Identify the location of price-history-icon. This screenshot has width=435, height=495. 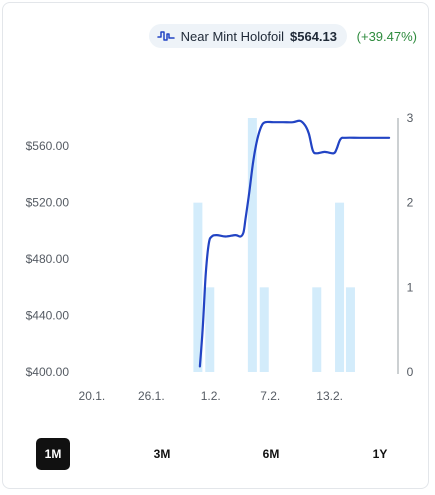
(165, 36).